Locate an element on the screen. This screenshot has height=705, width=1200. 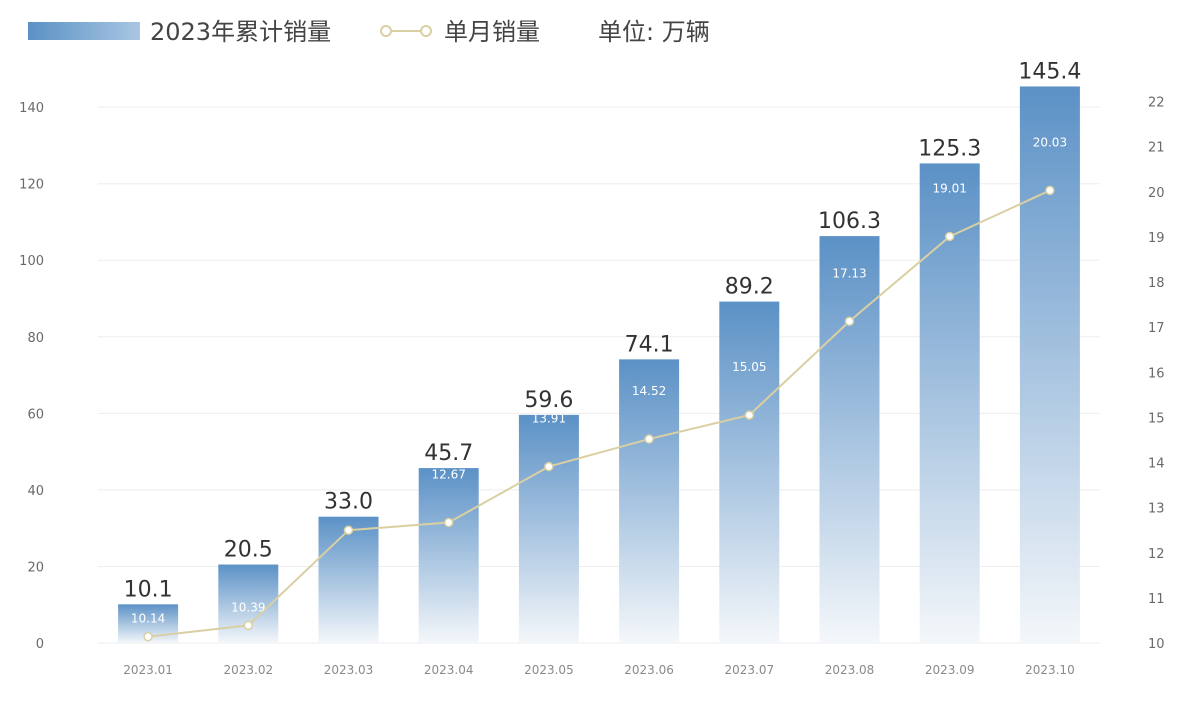
bar-value-label: 89.2 is located at coordinates (749, 287).